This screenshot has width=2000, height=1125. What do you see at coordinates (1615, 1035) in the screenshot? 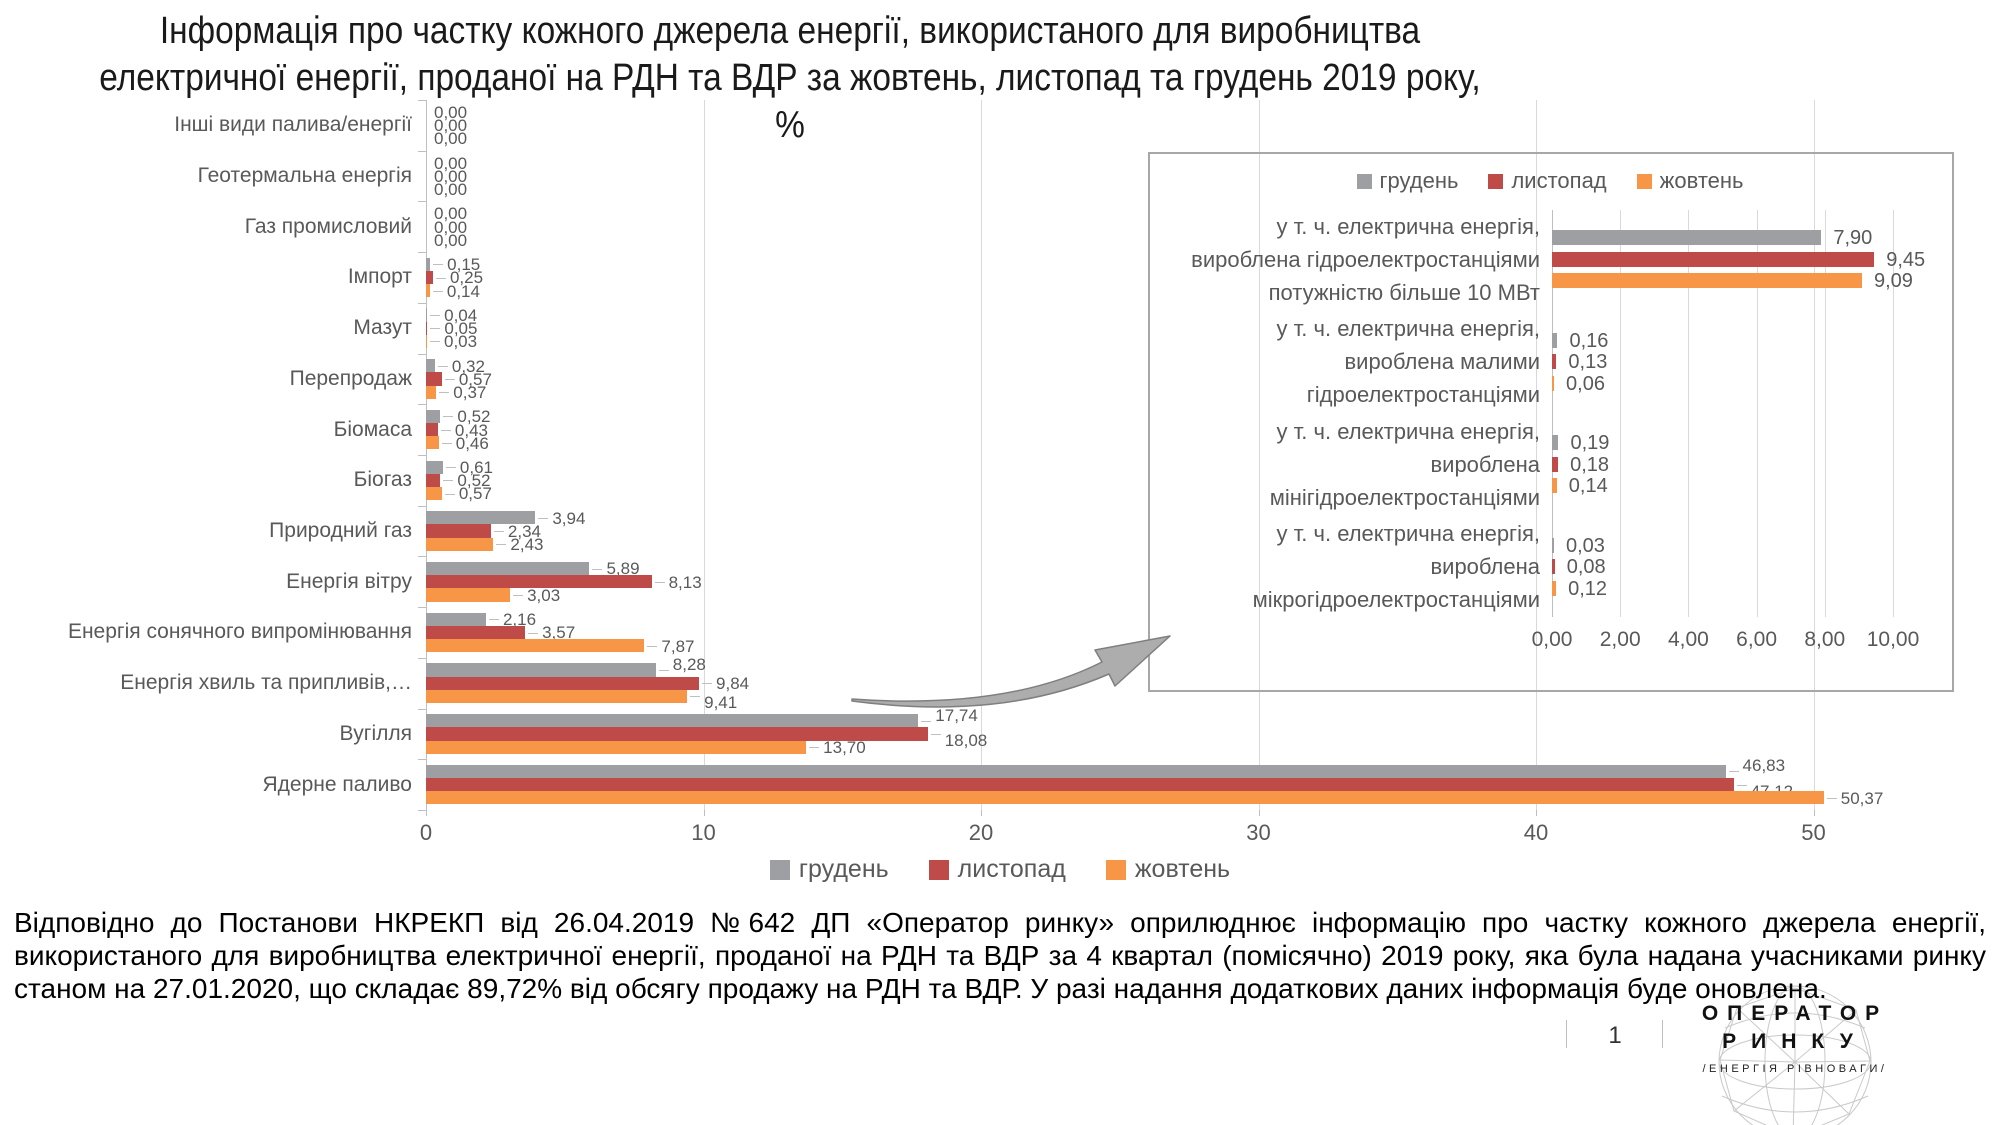
I see `page-number: 1` at bounding box center [1615, 1035].